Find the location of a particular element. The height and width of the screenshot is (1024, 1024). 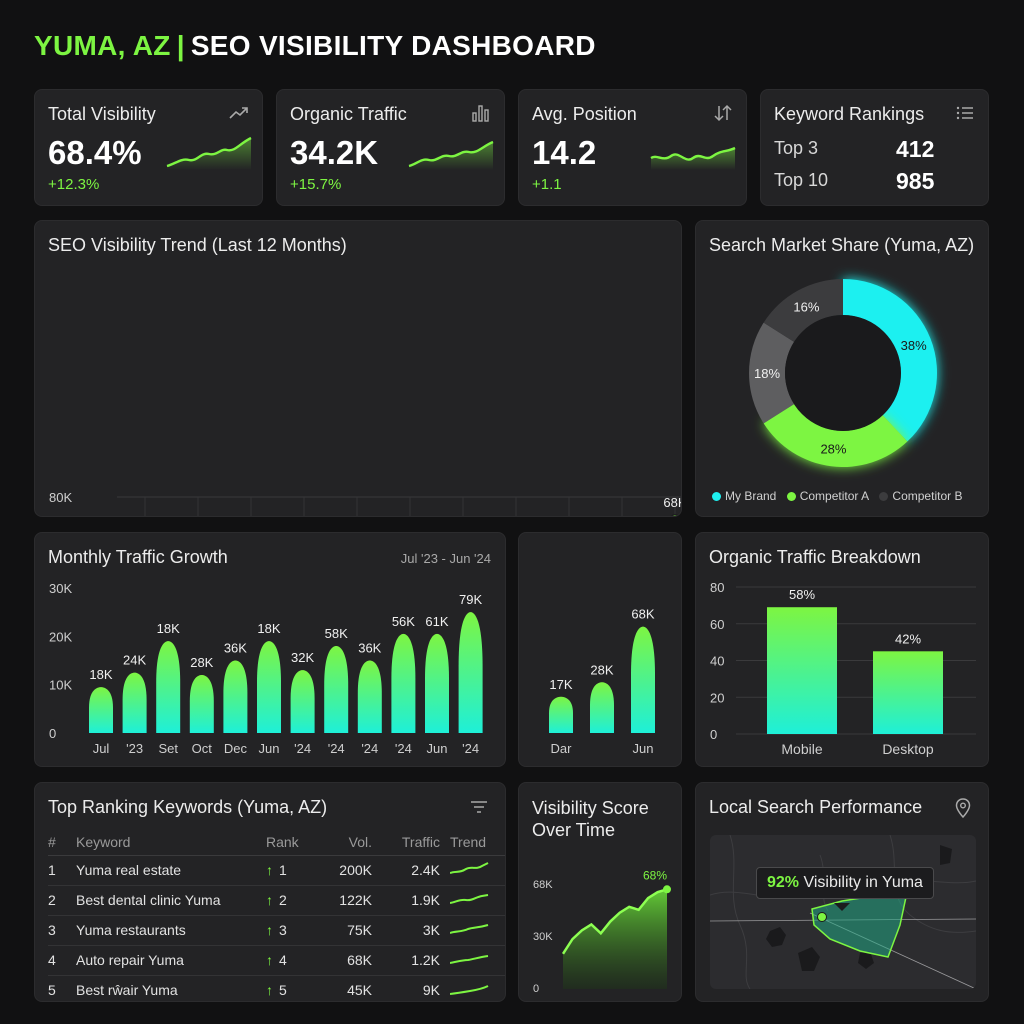

visibility-score-chart: 68K 30K 0 68% is located at coordinates (602, 931).